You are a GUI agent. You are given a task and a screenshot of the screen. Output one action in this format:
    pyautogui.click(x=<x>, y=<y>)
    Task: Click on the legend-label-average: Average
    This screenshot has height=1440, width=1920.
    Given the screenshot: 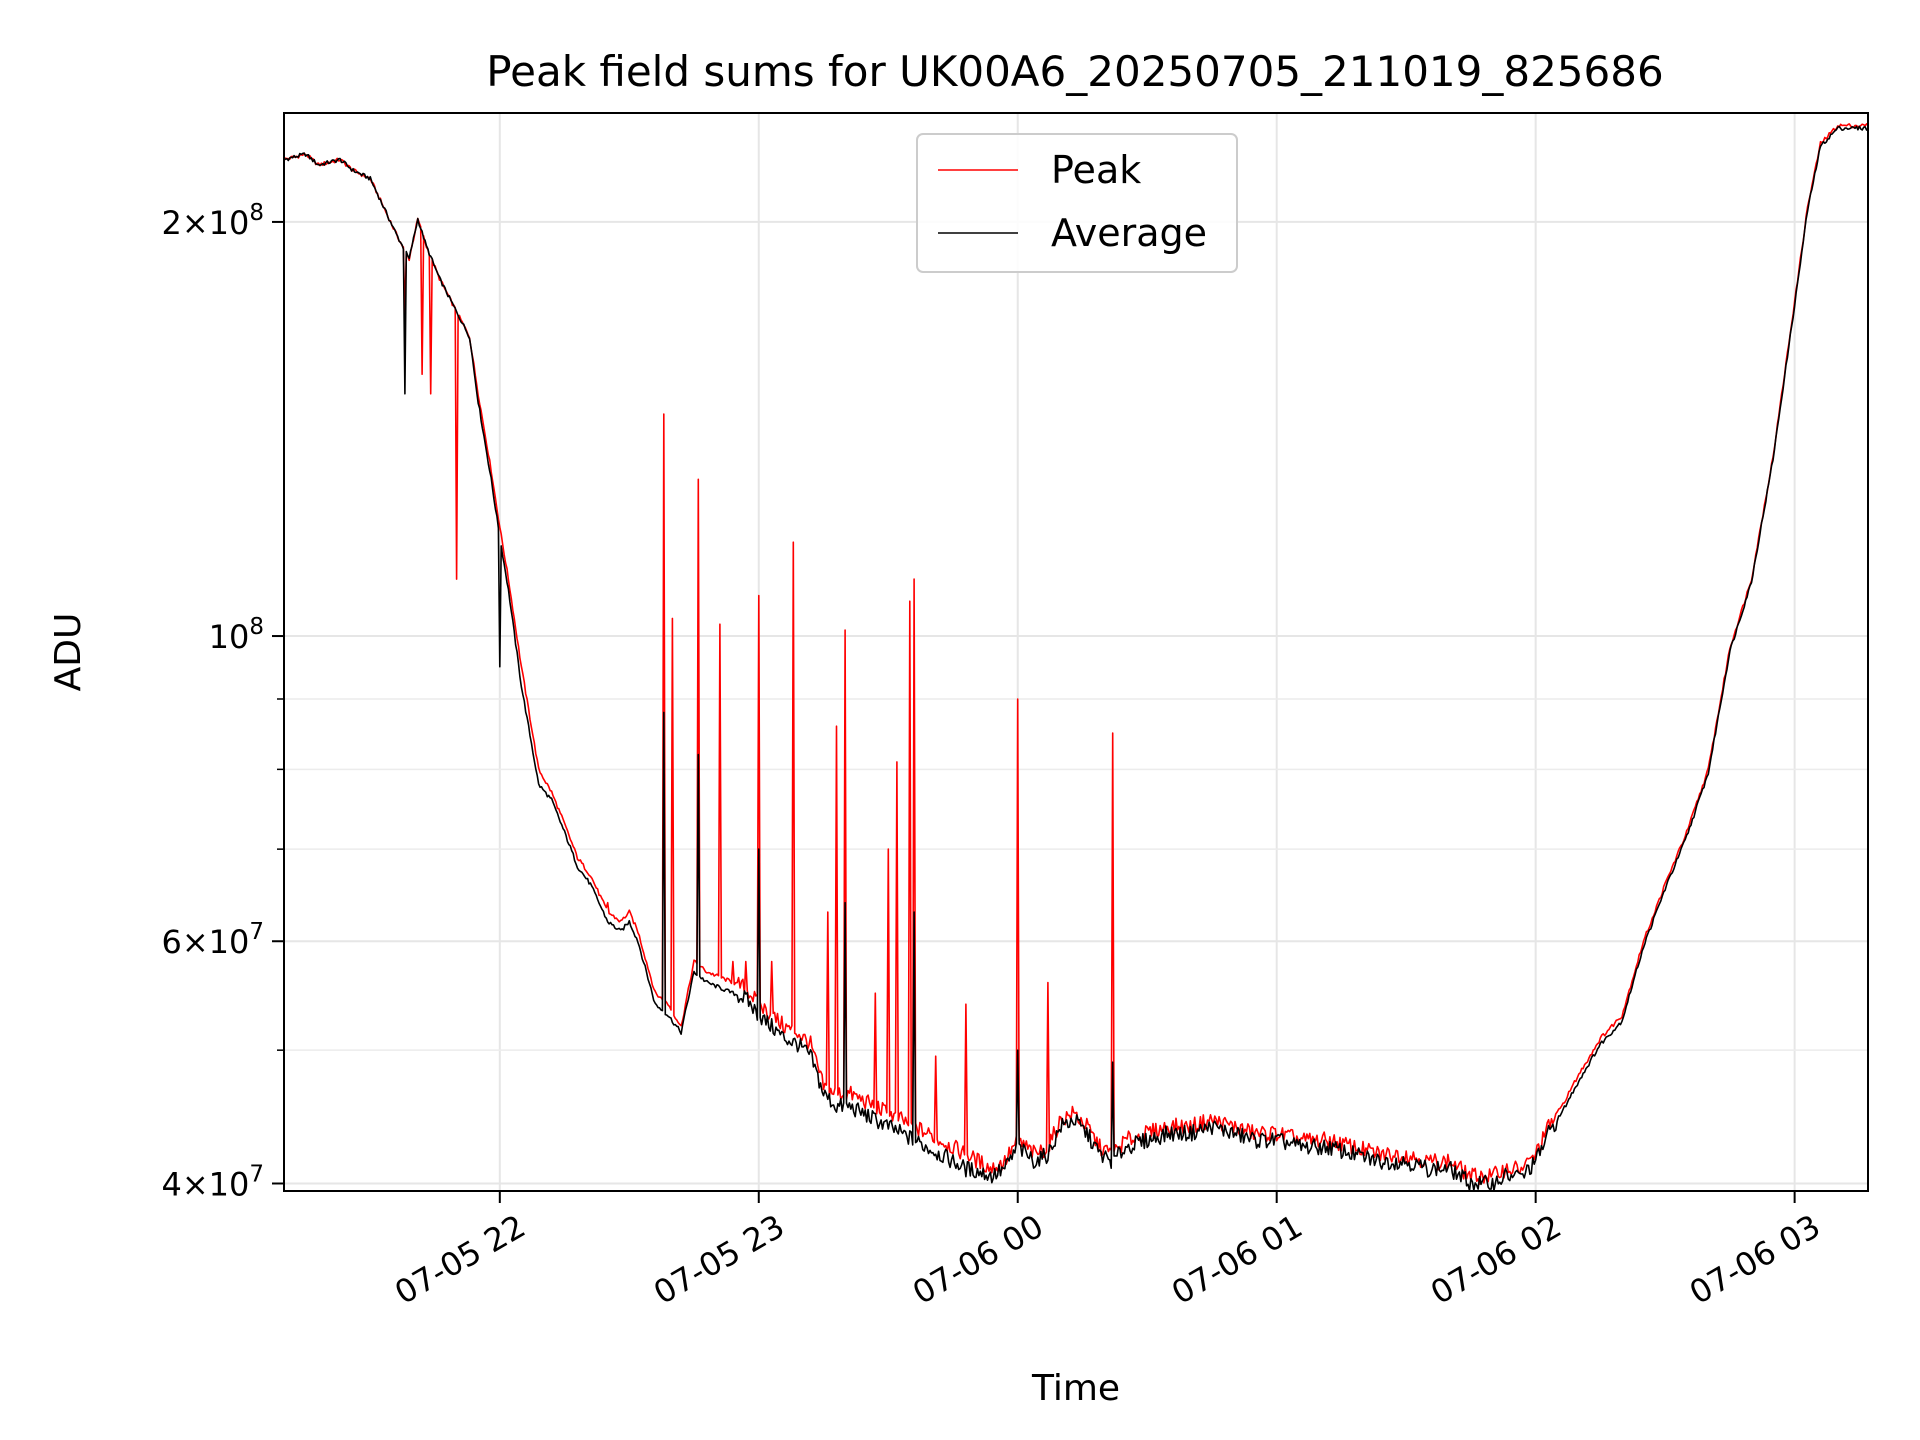 What is the action you would take?
    pyautogui.click(x=1129, y=233)
    